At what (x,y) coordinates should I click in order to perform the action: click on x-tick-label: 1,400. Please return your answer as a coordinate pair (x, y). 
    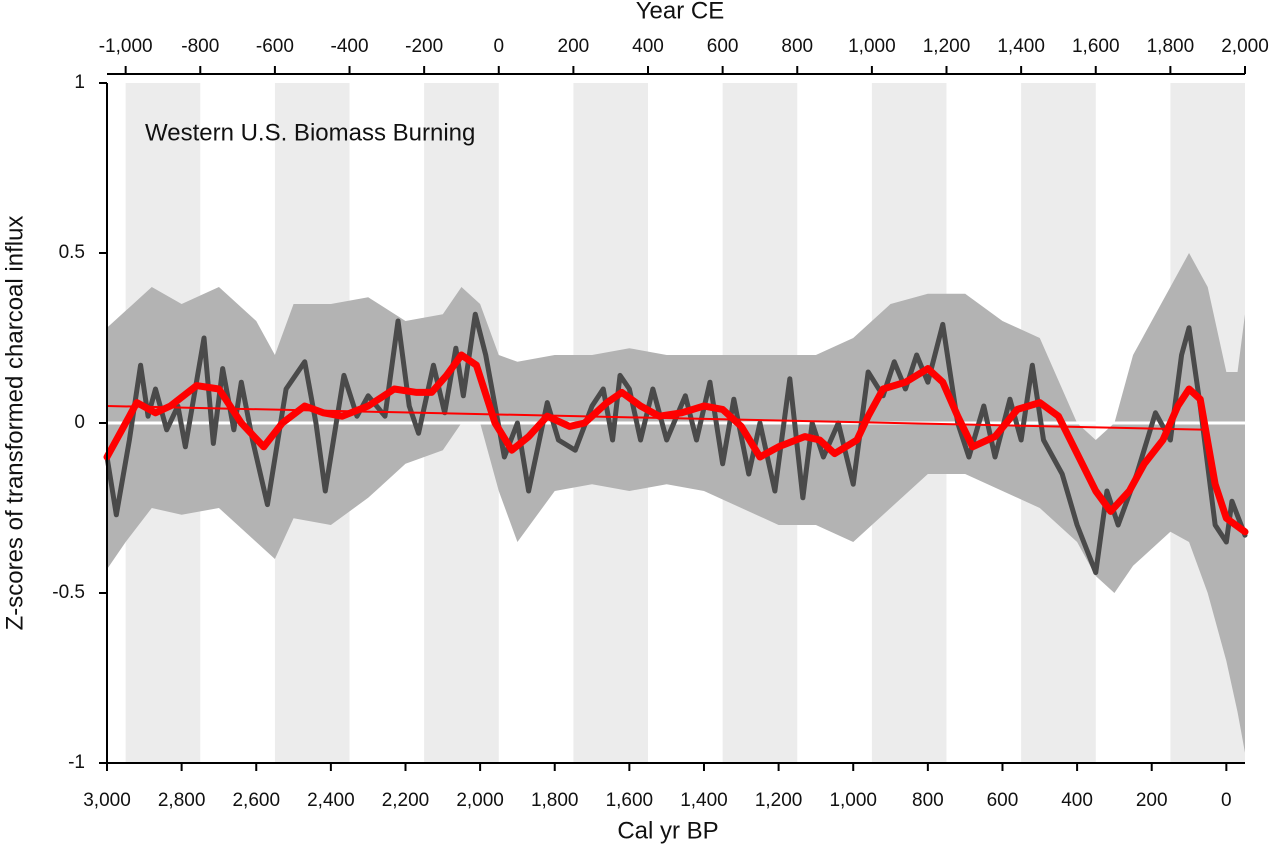
    Looking at the image, I should click on (704, 800).